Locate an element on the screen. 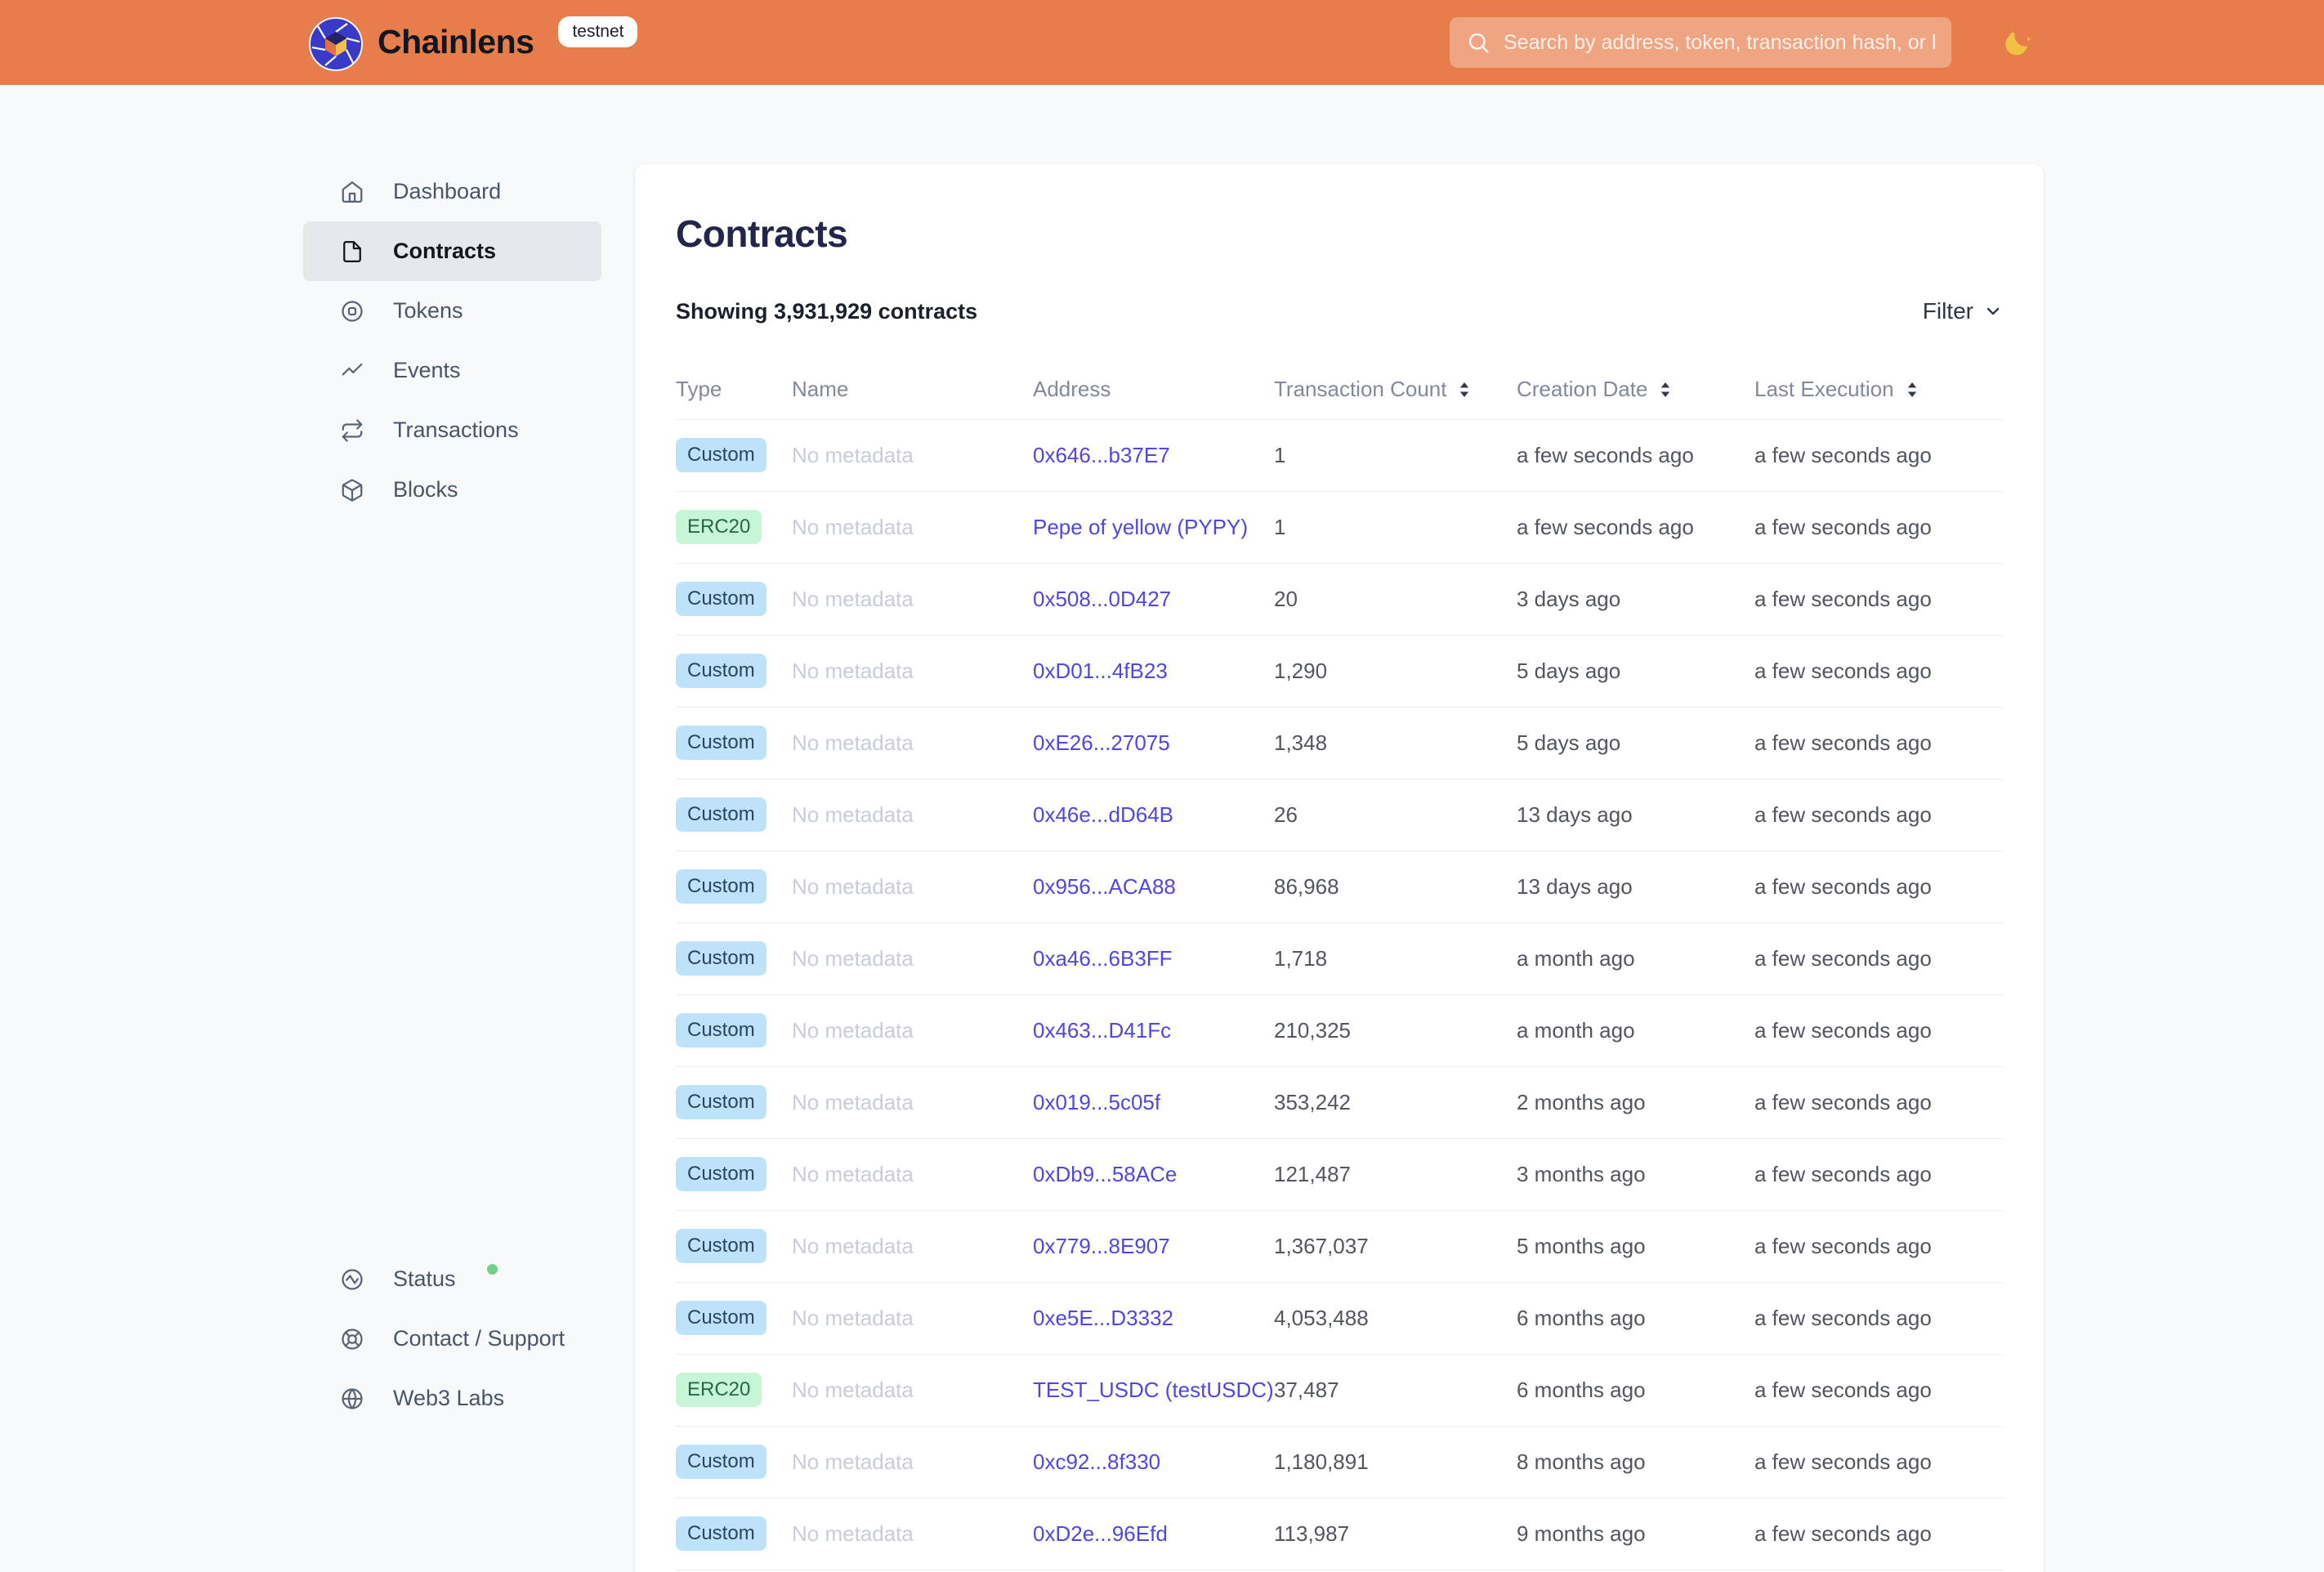 This screenshot has width=2324, height=1572. contract-address-link: 0xE26...27075 is located at coordinates (1101, 742).